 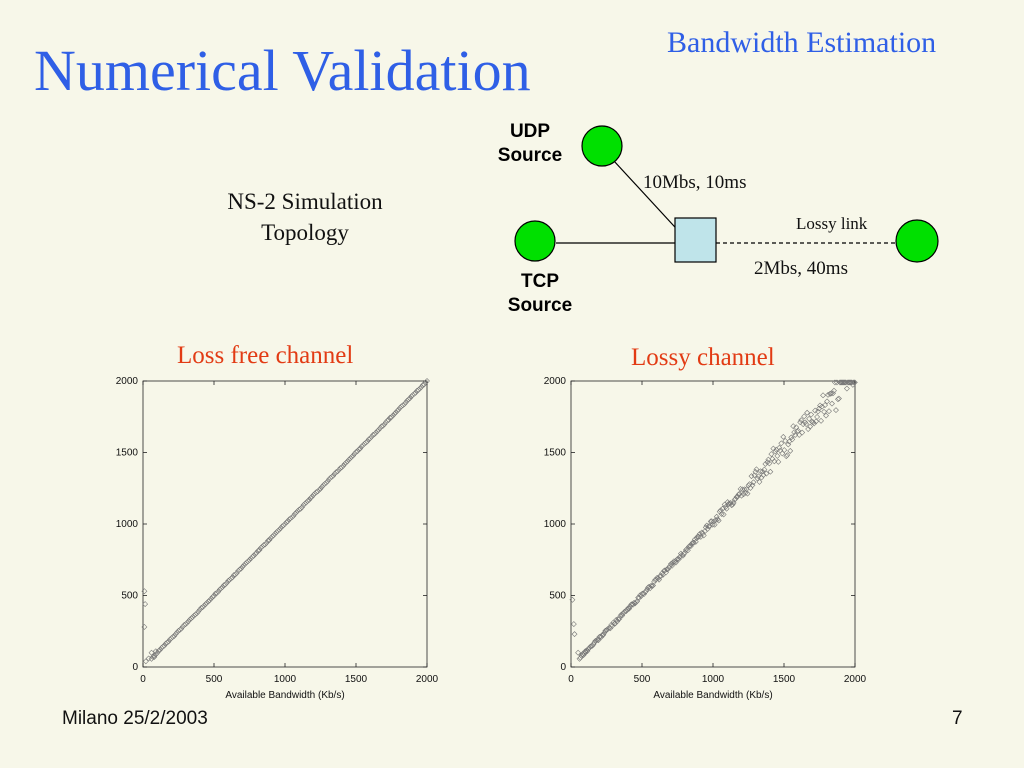 What do you see at coordinates (540, 294) in the screenshot?
I see `tcp-source-label: TCP Source` at bounding box center [540, 294].